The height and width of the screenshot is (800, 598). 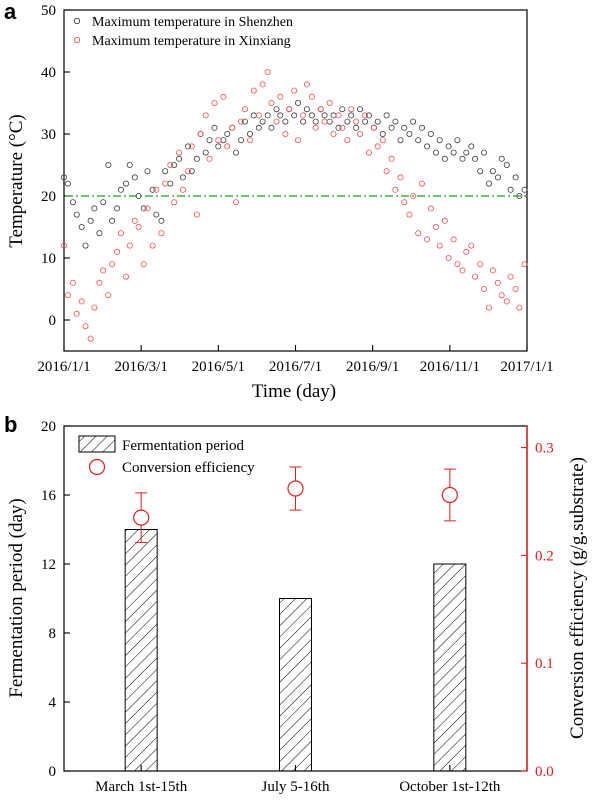 I want to click on panel-b-right-tick-label: 0.2, so click(x=544, y=556).